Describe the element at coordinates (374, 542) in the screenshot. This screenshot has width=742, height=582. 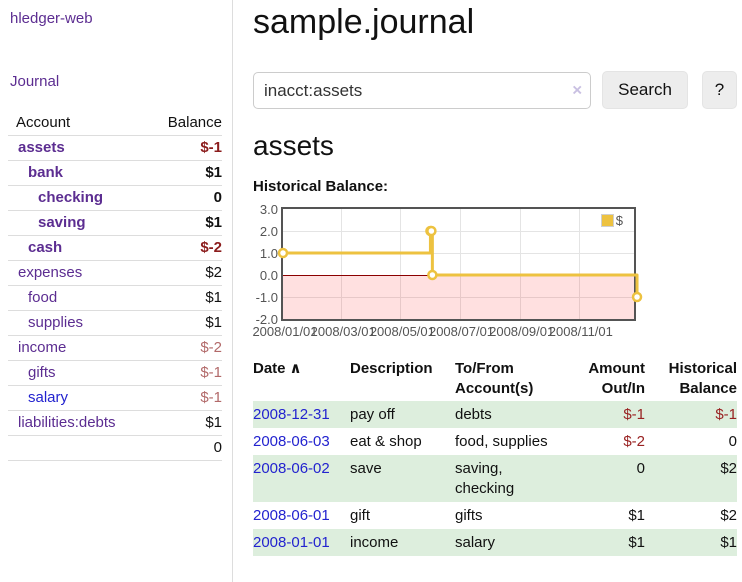
I see `transaction-description: income` at that location.